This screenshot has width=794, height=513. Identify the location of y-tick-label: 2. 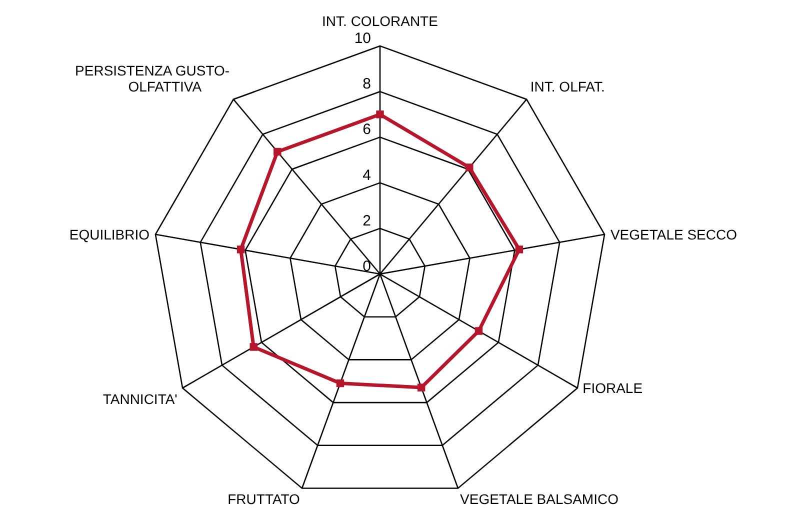
(366, 221).